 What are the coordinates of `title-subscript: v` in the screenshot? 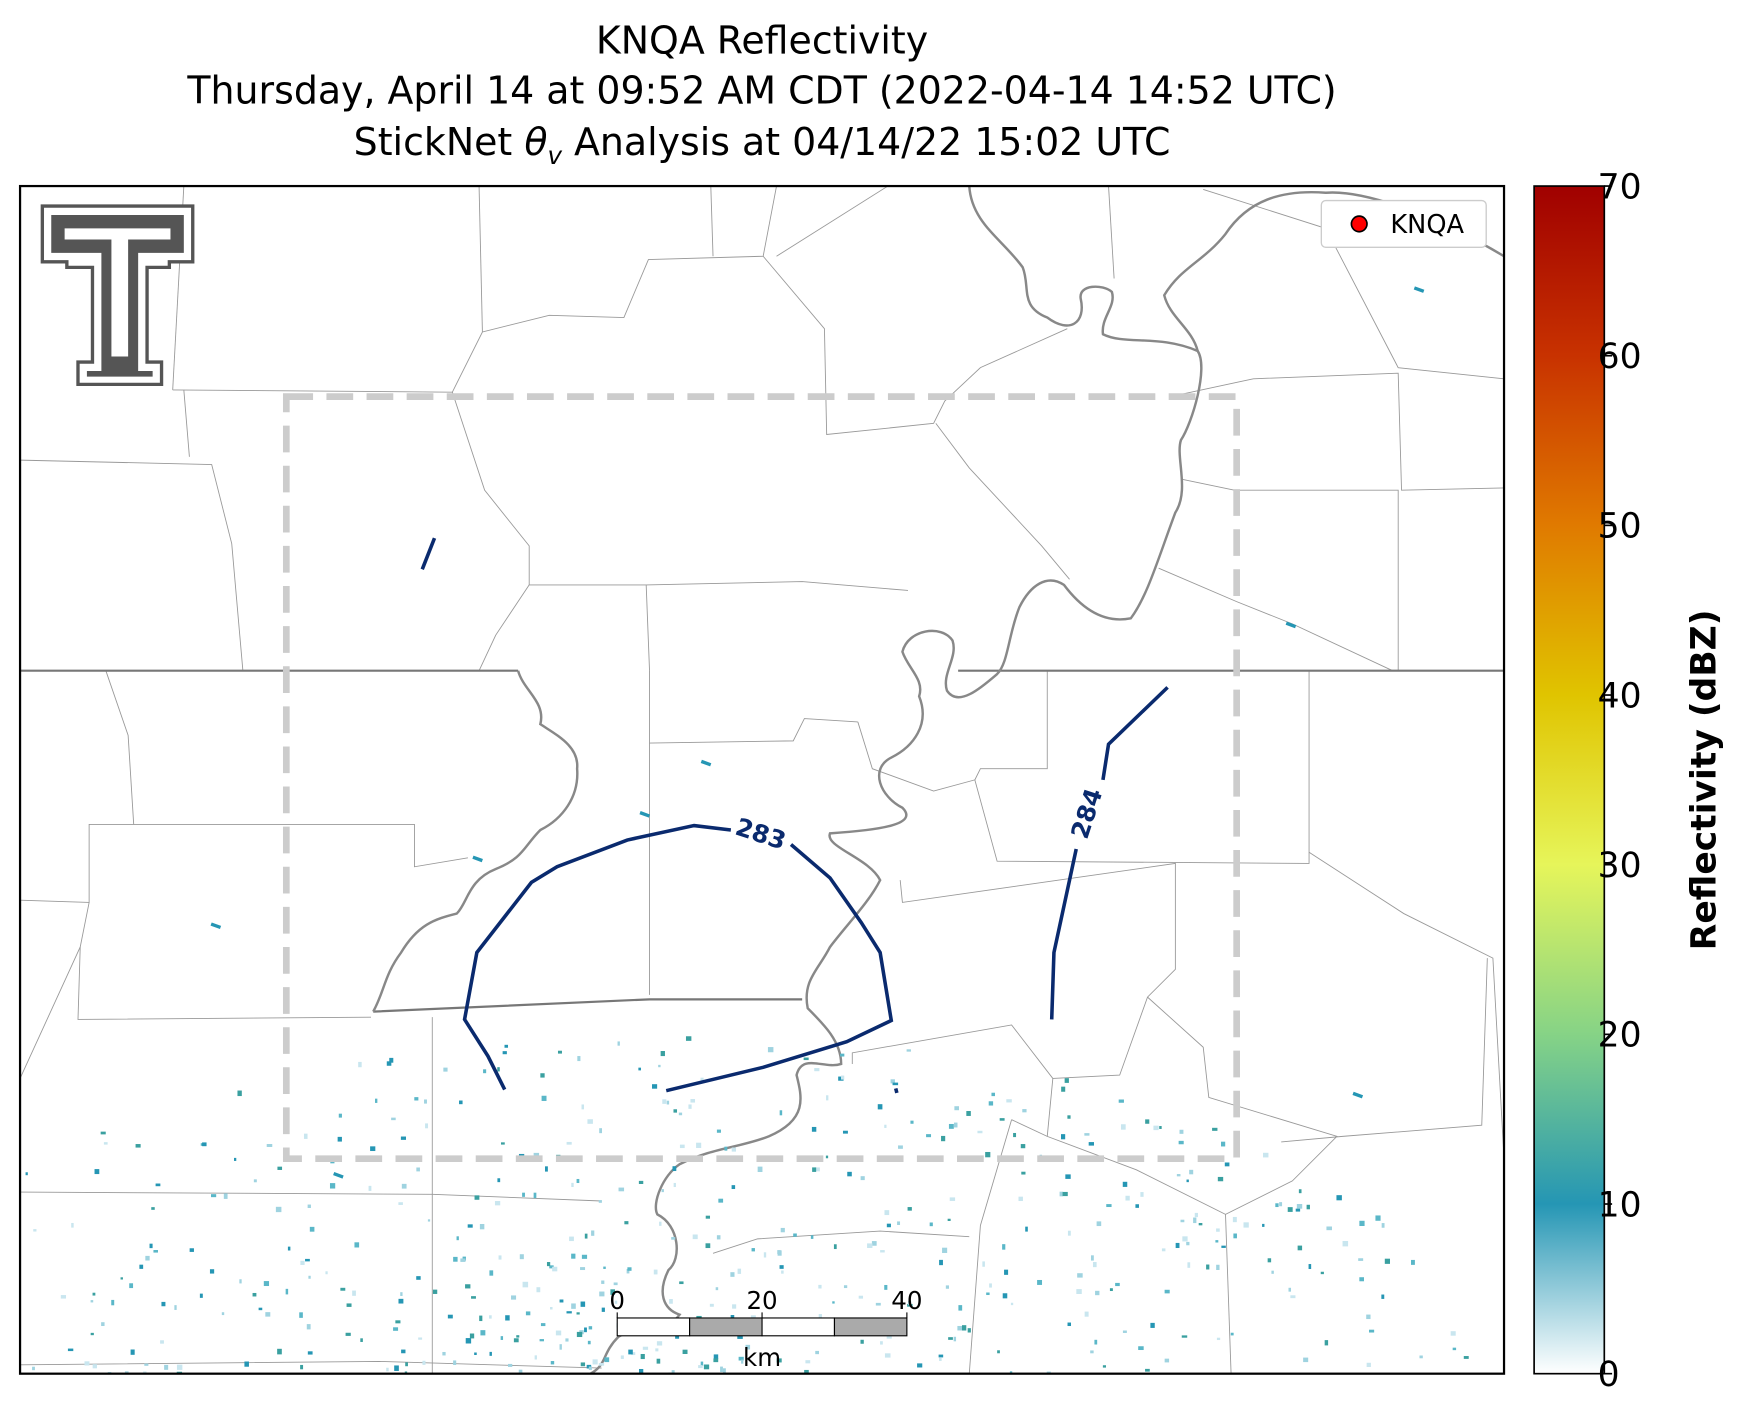 It's located at (555, 155).